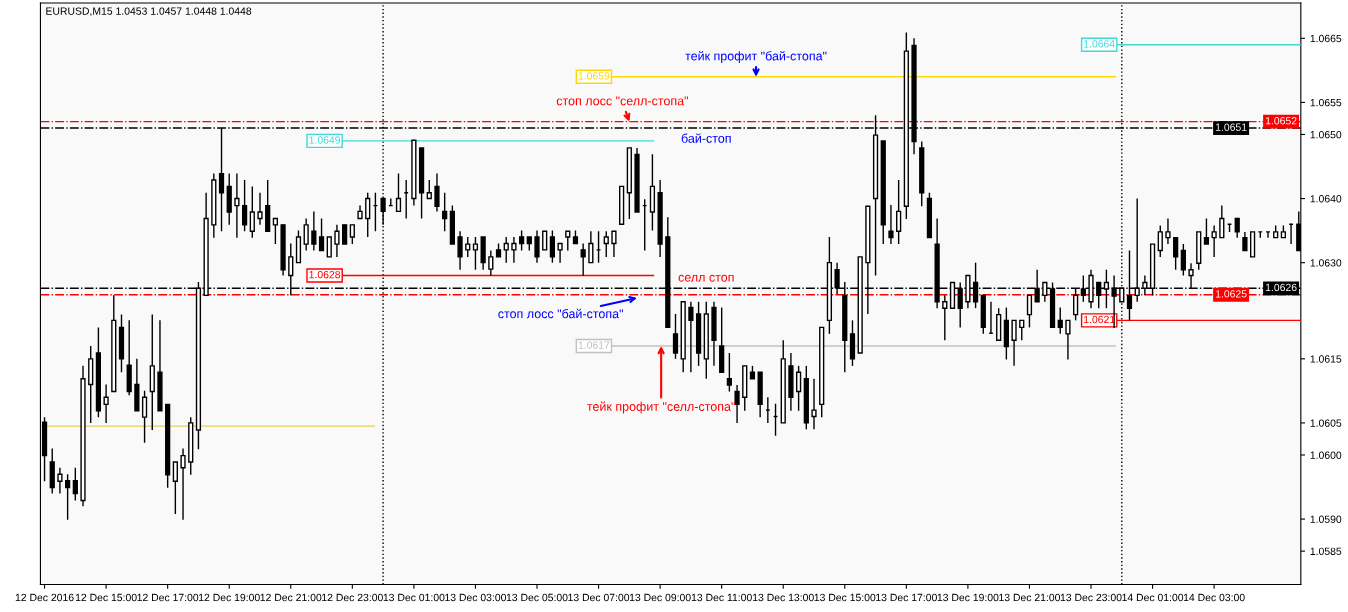 The height and width of the screenshot is (612, 1348). What do you see at coordinates (622, 101) in the screenshot?
I see `annotation: стоп лосс "селл-стопа"` at bounding box center [622, 101].